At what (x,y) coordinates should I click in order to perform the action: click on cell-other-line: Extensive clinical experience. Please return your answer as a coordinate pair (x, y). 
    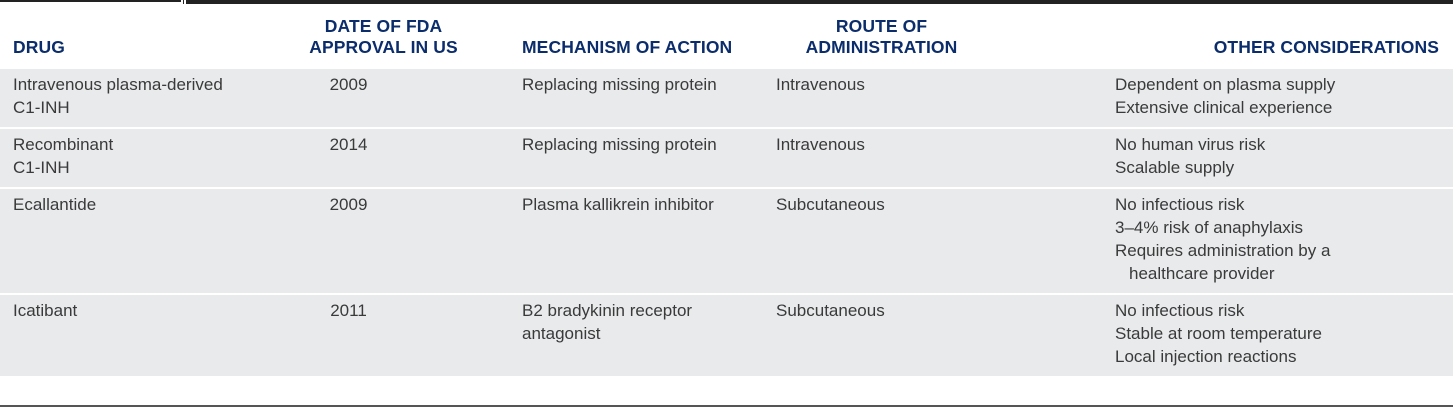
    Looking at the image, I should click on (1224, 107).